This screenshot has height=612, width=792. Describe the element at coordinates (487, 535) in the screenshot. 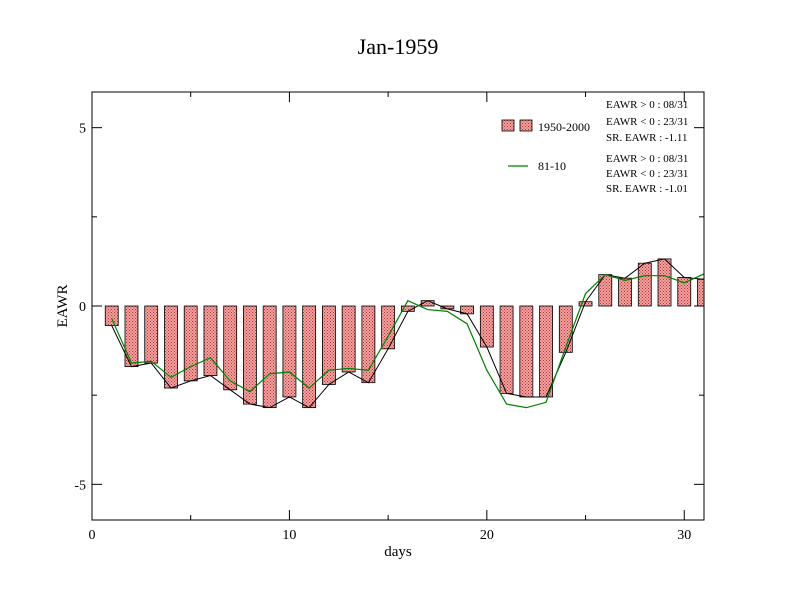

I see `x-tick-label-20: 20` at that location.